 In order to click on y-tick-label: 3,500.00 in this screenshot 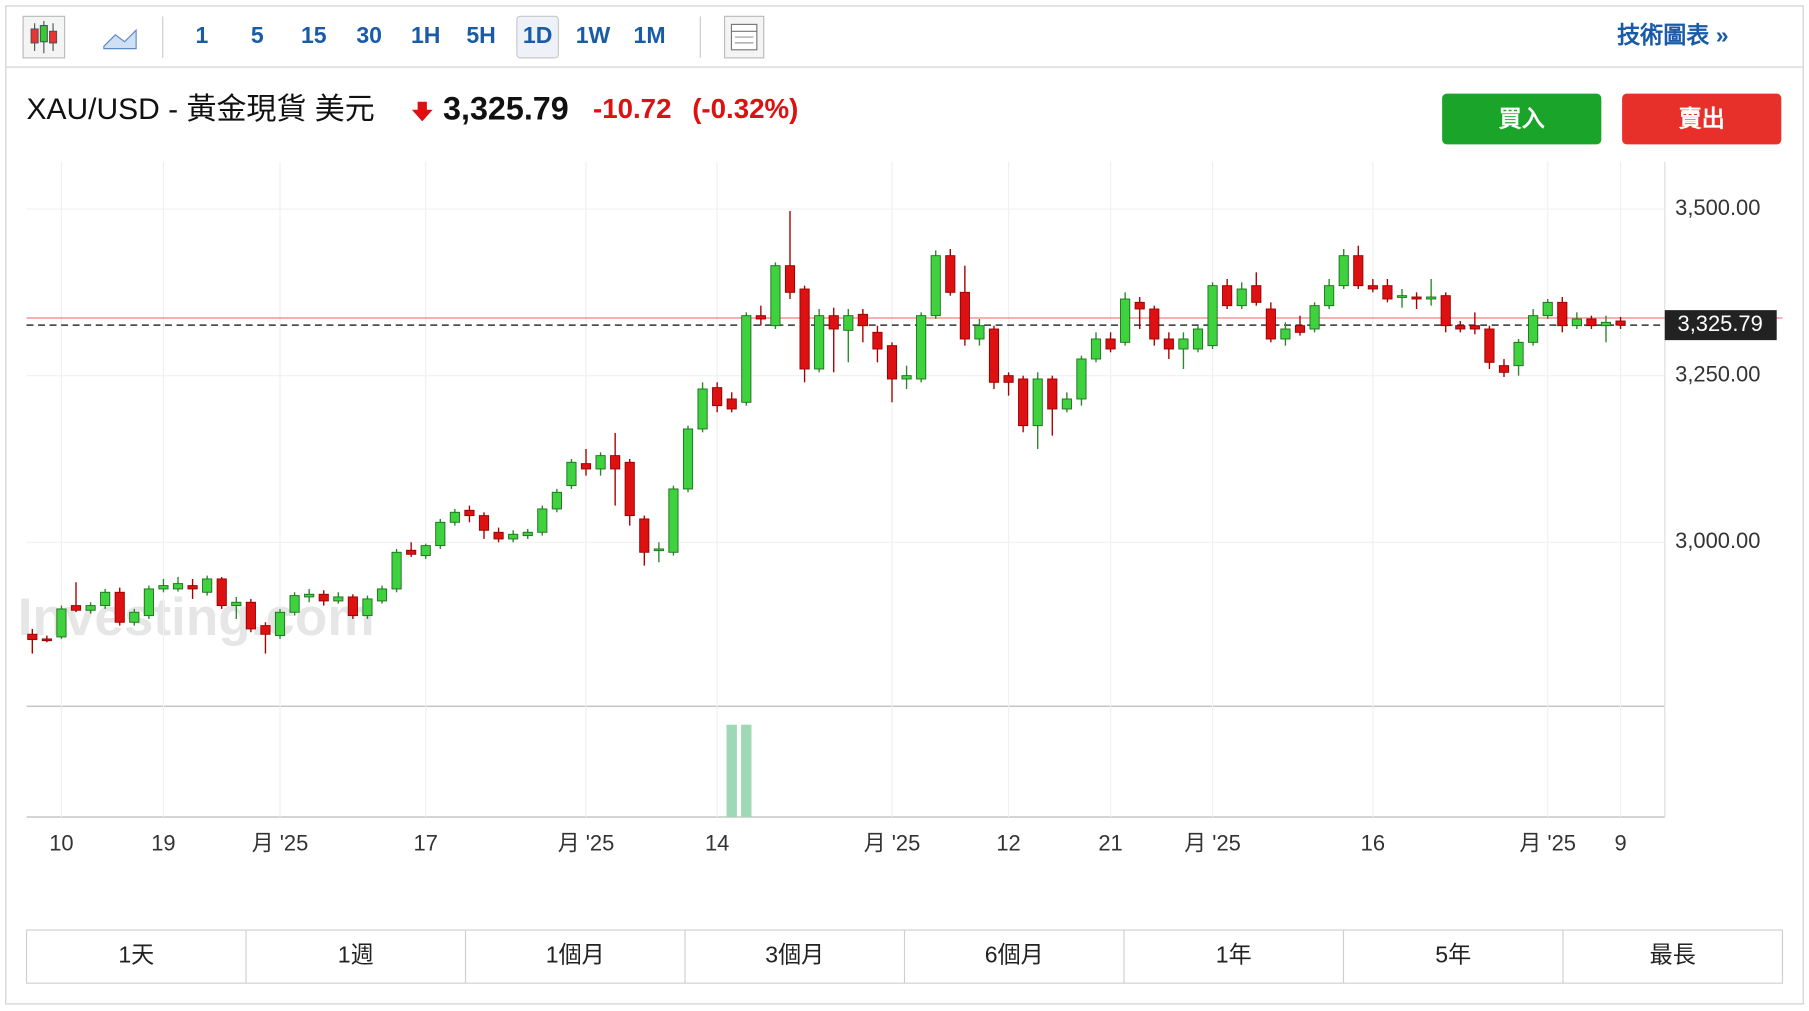, I will do `click(1717, 207)`.